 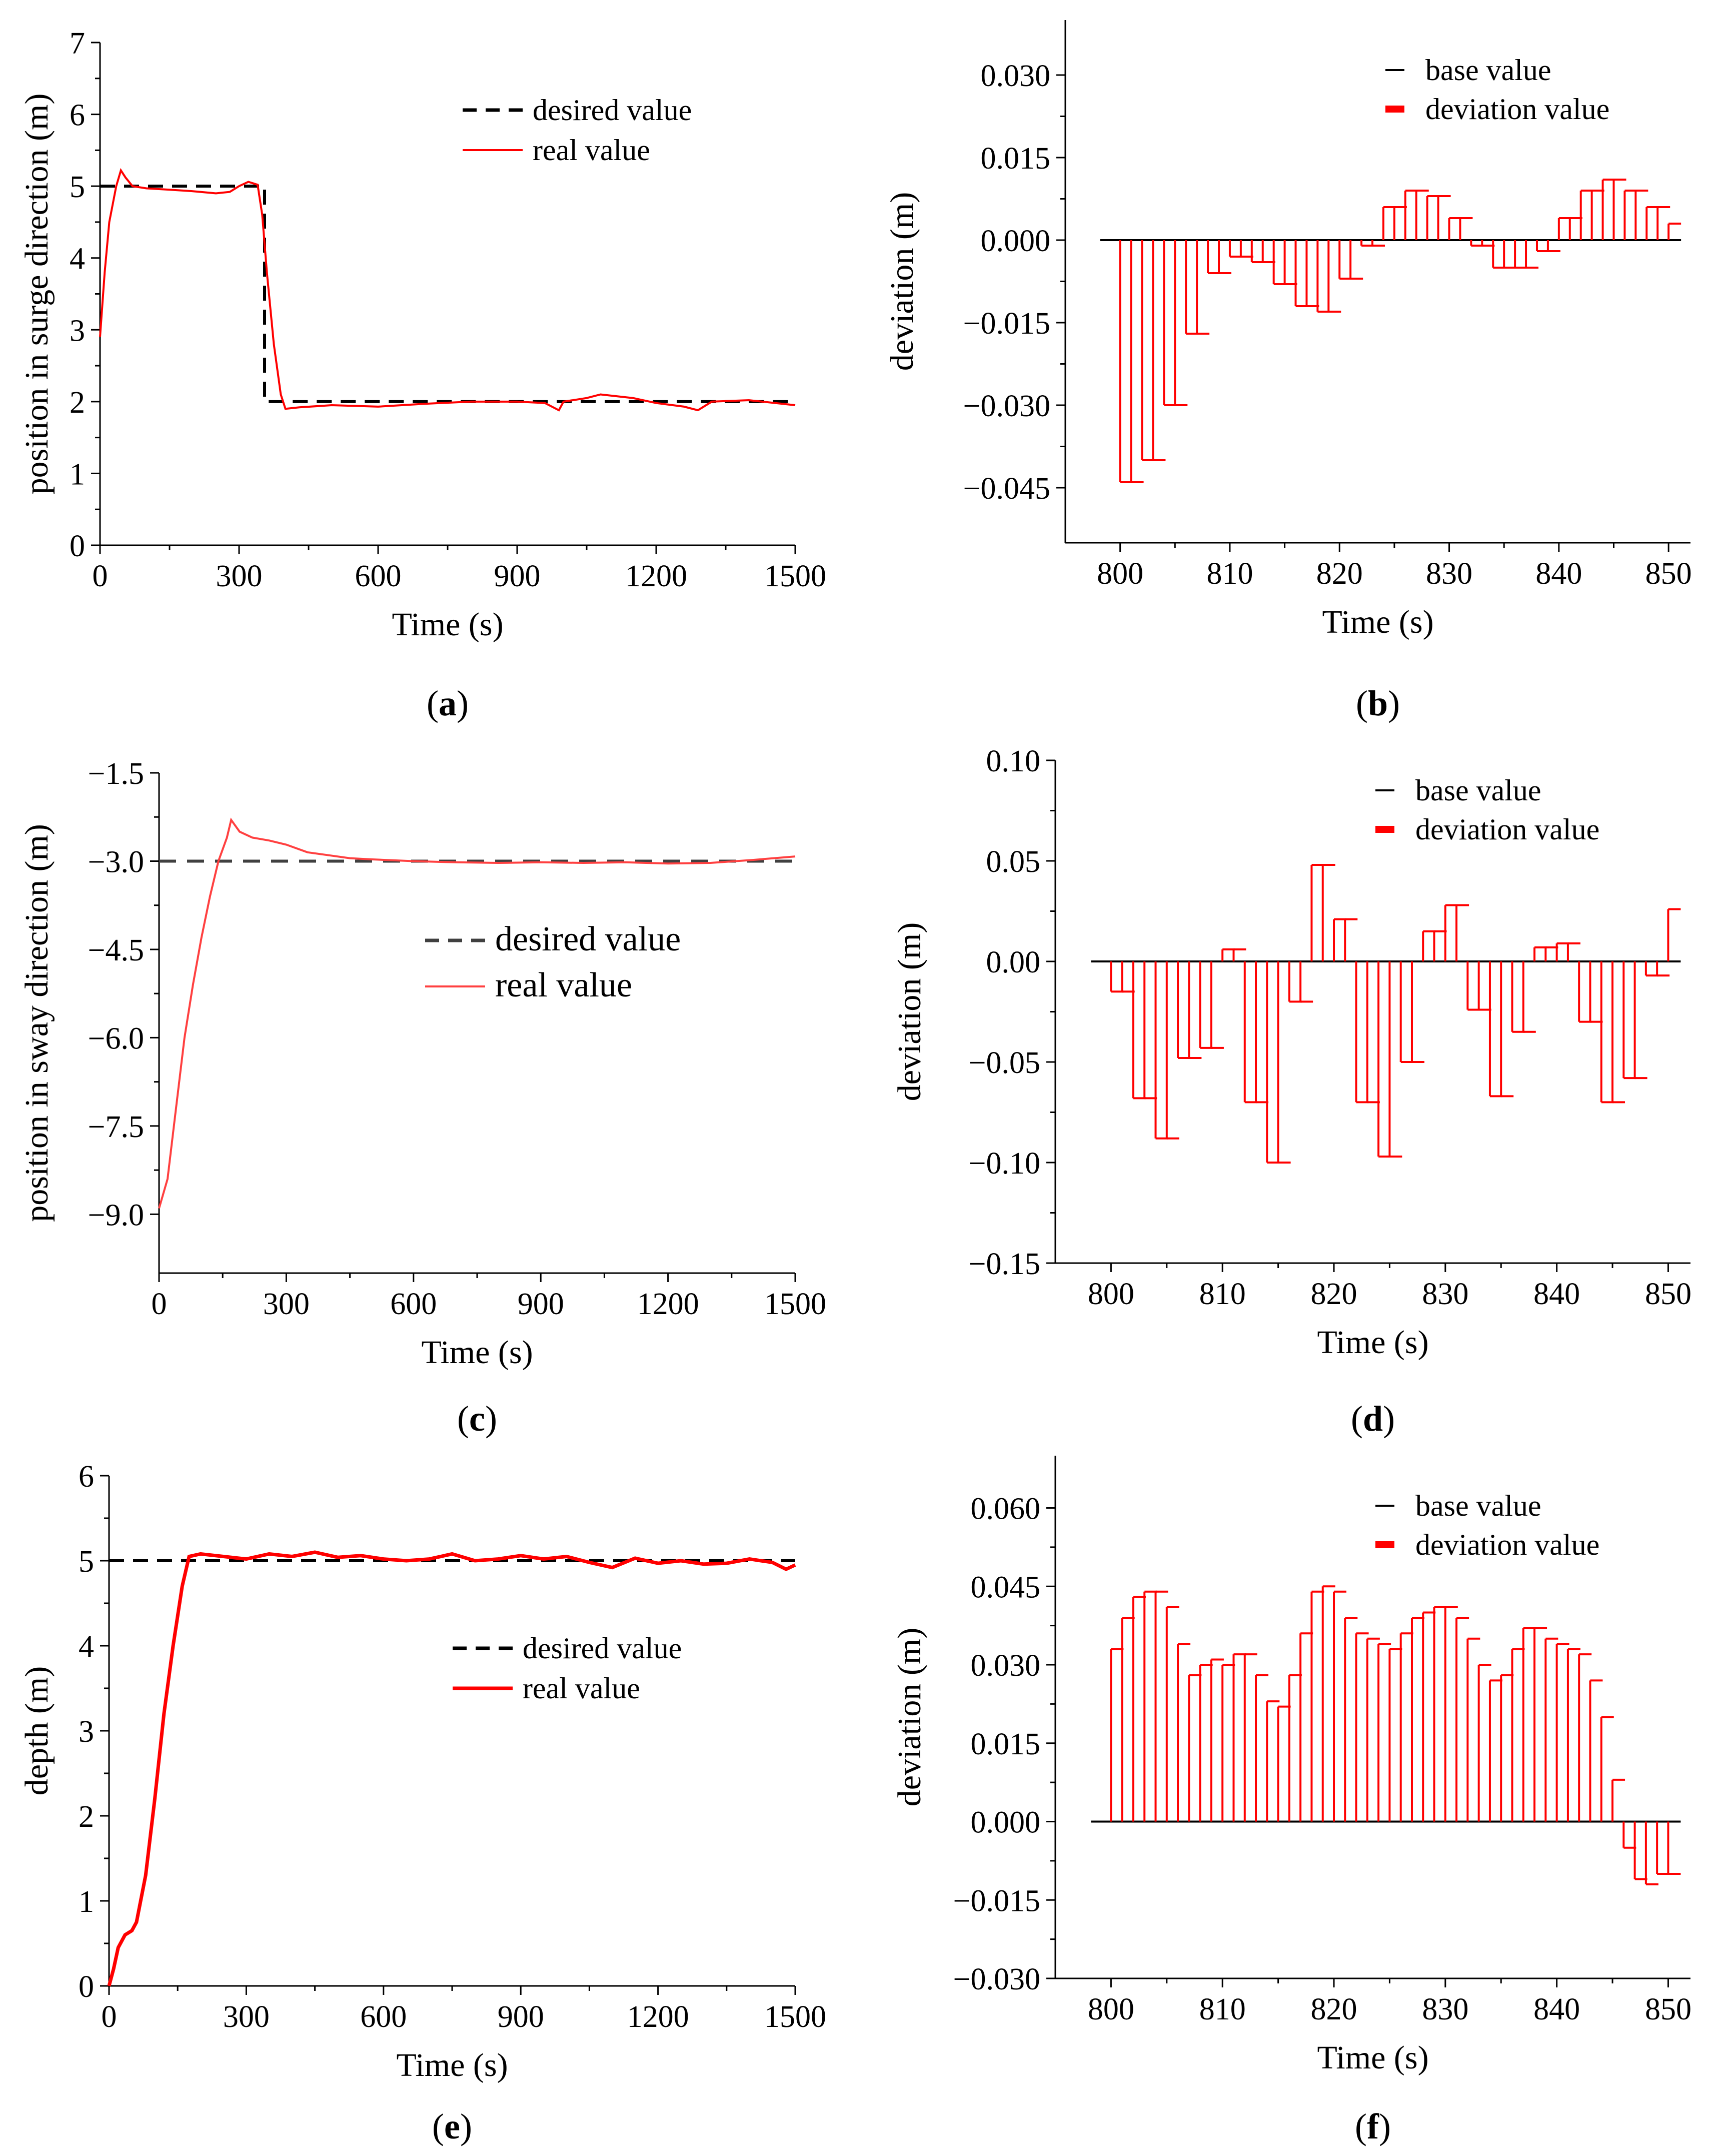 What do you see at coordinates (37, 1023) in the screenshot?
I see `y-axis-title: position in sway direction (m)` at bounding box center [37, 1023].